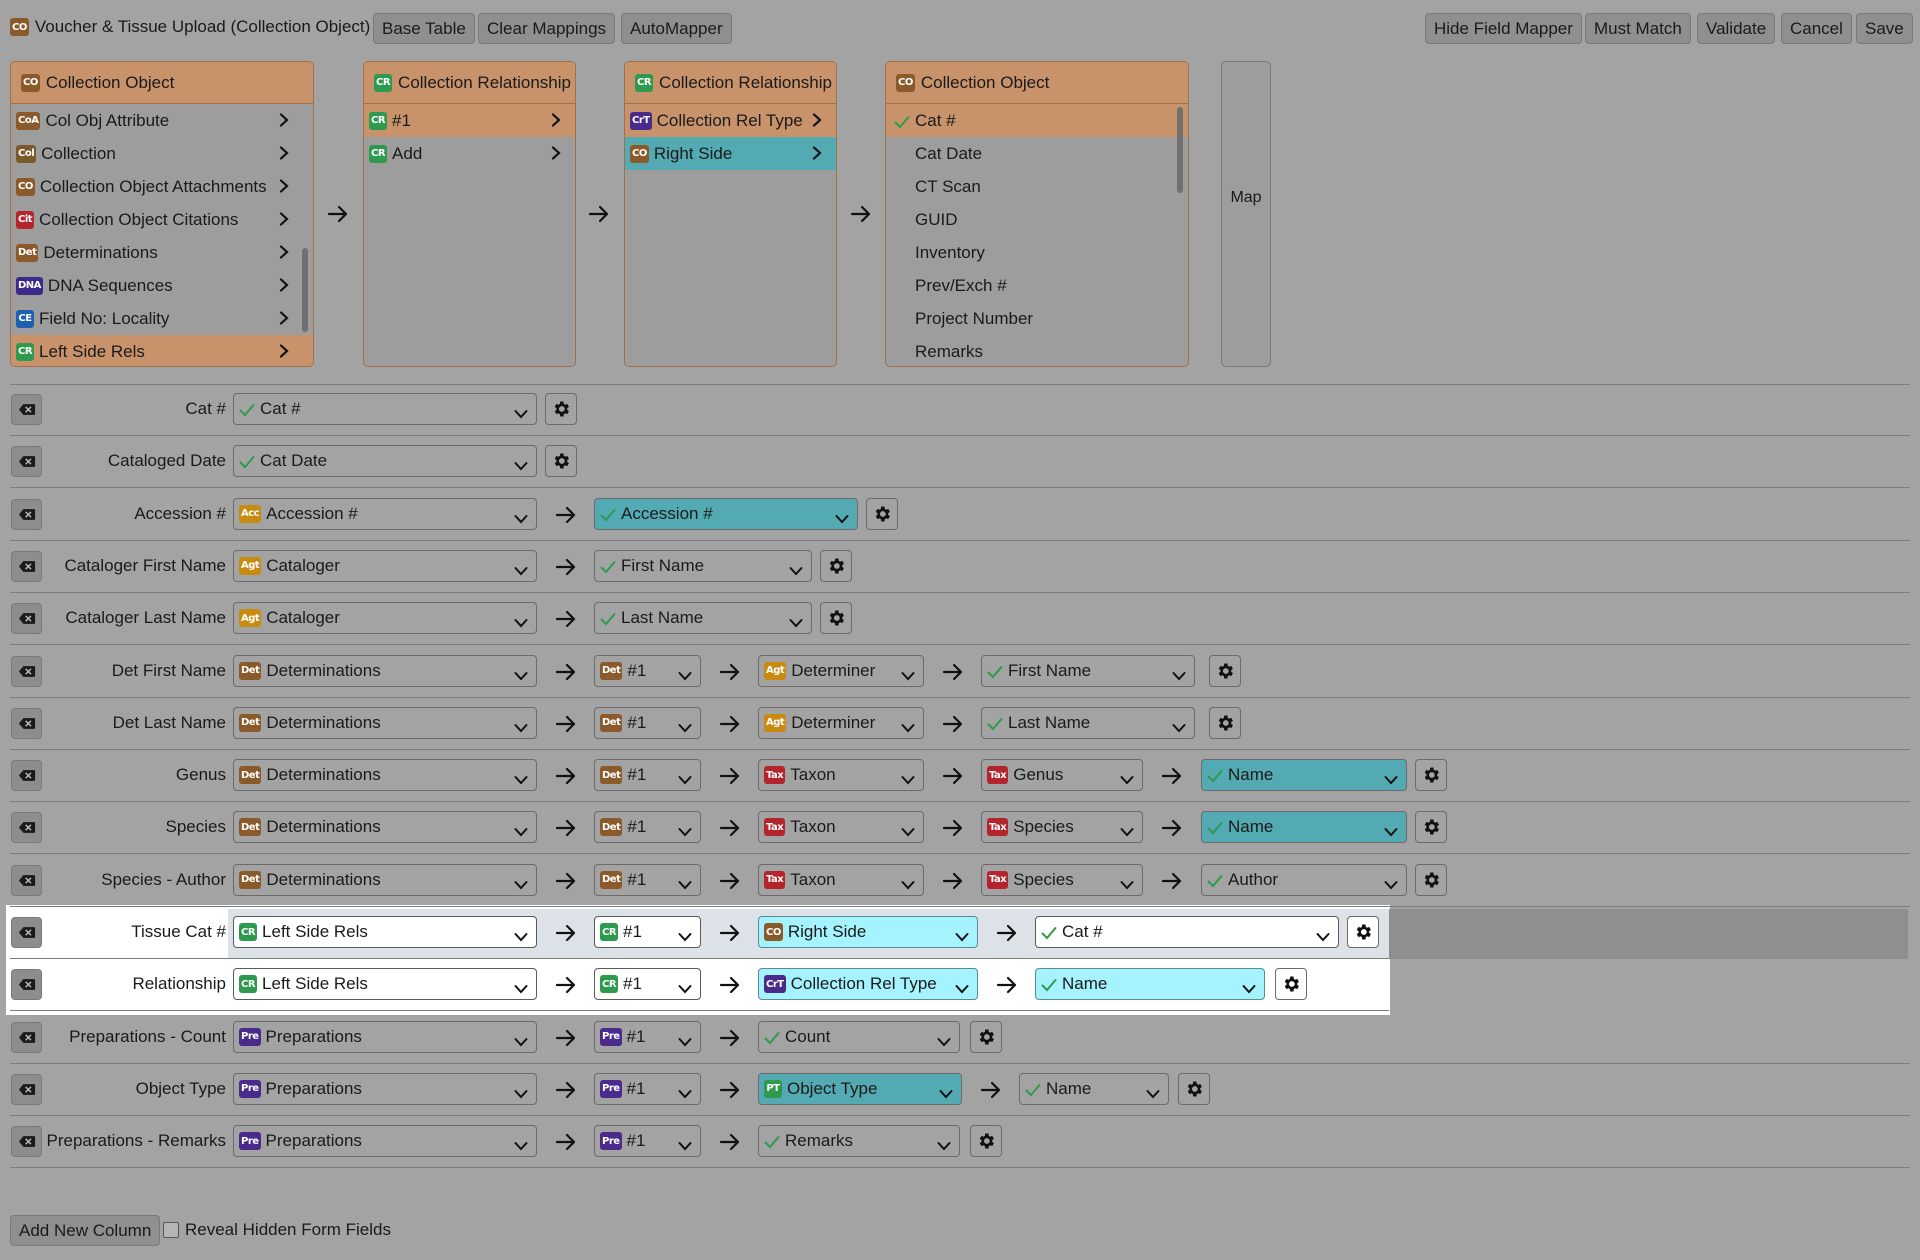 This screenshot has width=1920, height=1260. Describe the element at coordinates (1062, 775) in the screenshot. I see `mapping-select-genus: Tax Genus` at that location.